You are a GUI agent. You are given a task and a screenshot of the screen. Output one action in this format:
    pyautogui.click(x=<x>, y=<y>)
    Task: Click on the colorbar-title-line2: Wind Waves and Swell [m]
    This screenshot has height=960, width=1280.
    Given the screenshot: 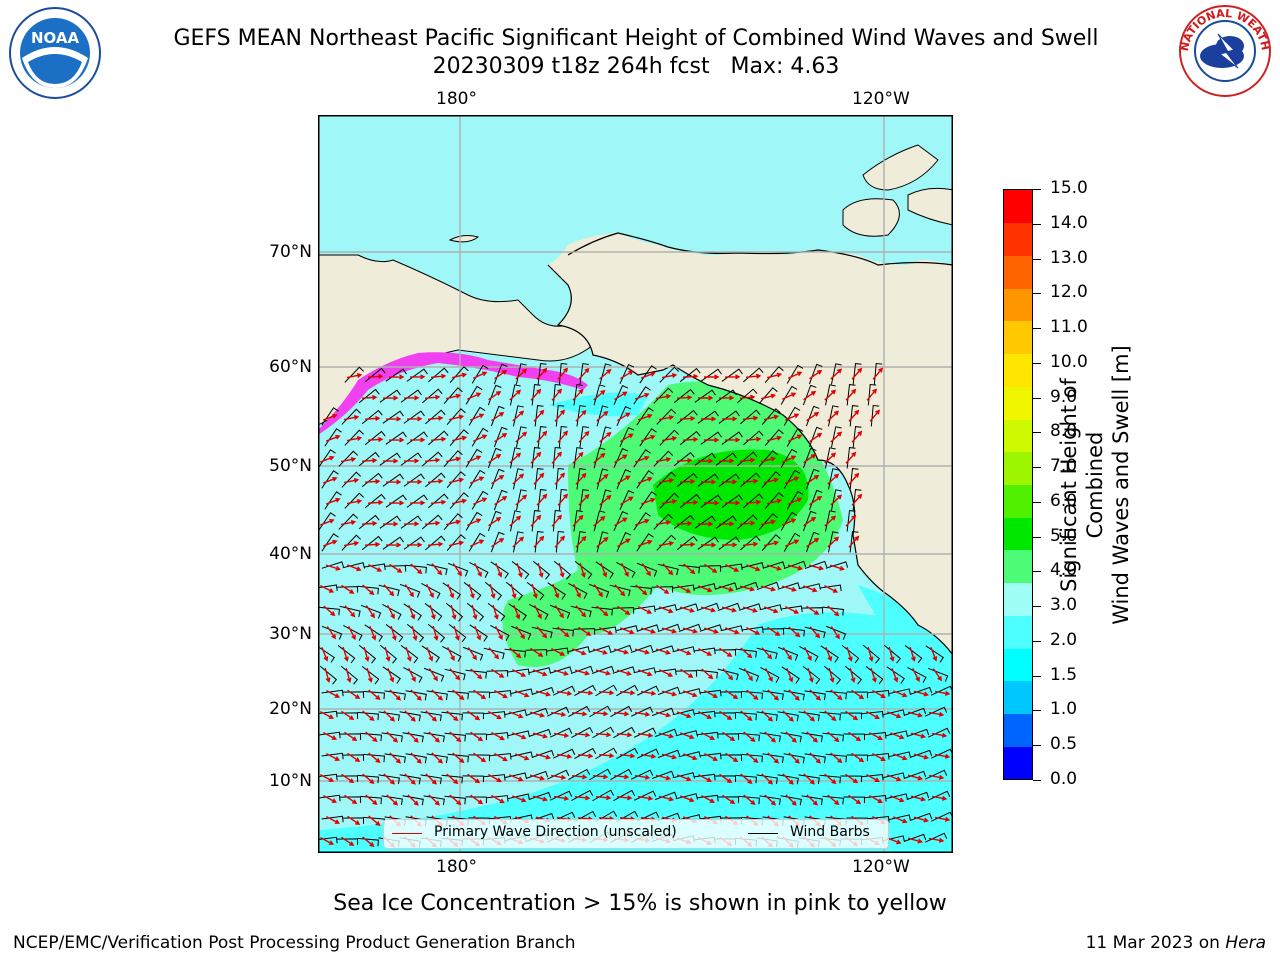 What is the action you would take?
    pyautogui.click(x=1121, y=485)
    